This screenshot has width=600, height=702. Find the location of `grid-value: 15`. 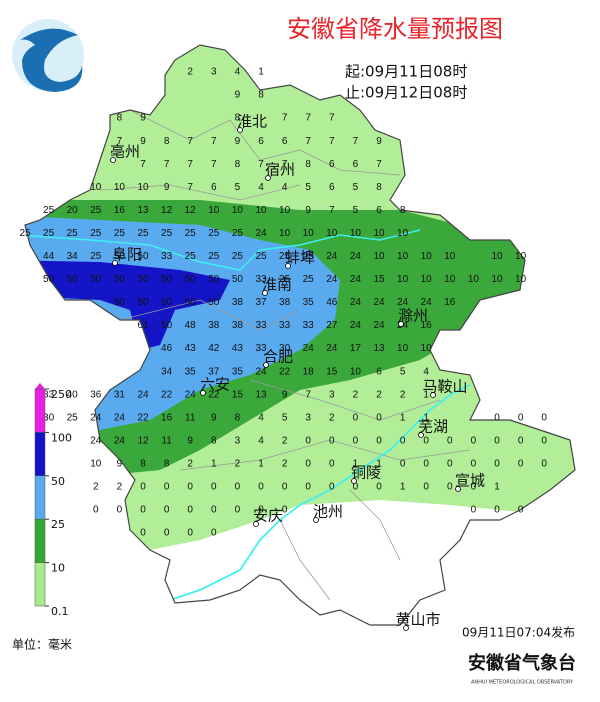

grid-value: 15 is located at coordinates (379, 279).